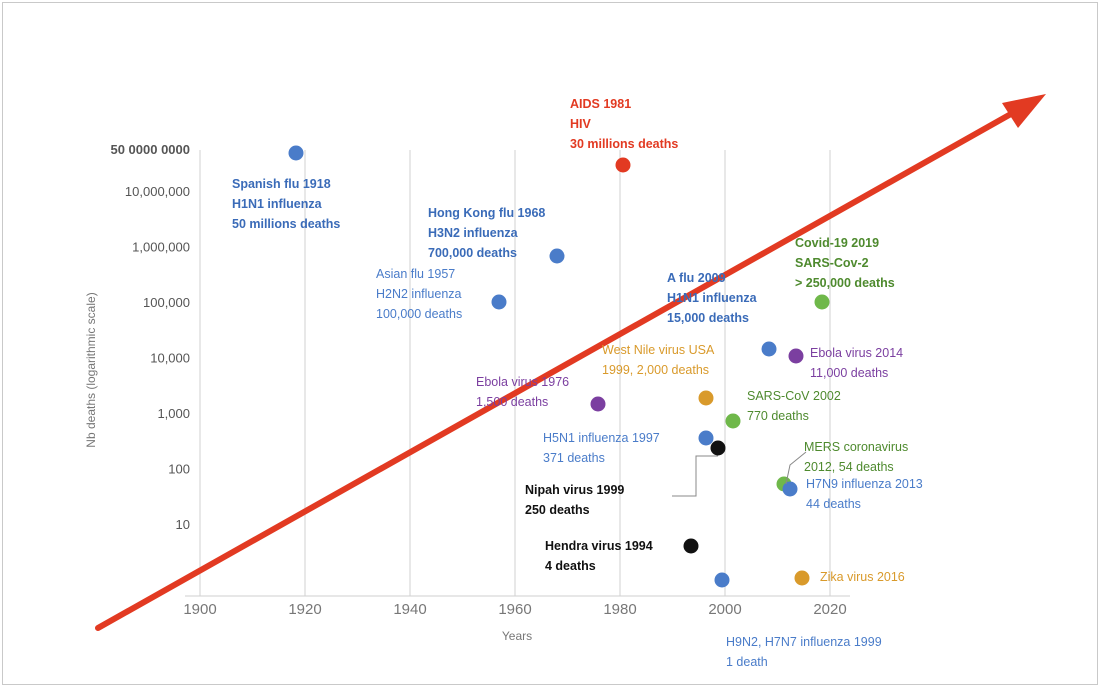 The width and height of the screenshot is (1102, 689). I want to click on y-tick-10000: 10,000, so click(170, 358).